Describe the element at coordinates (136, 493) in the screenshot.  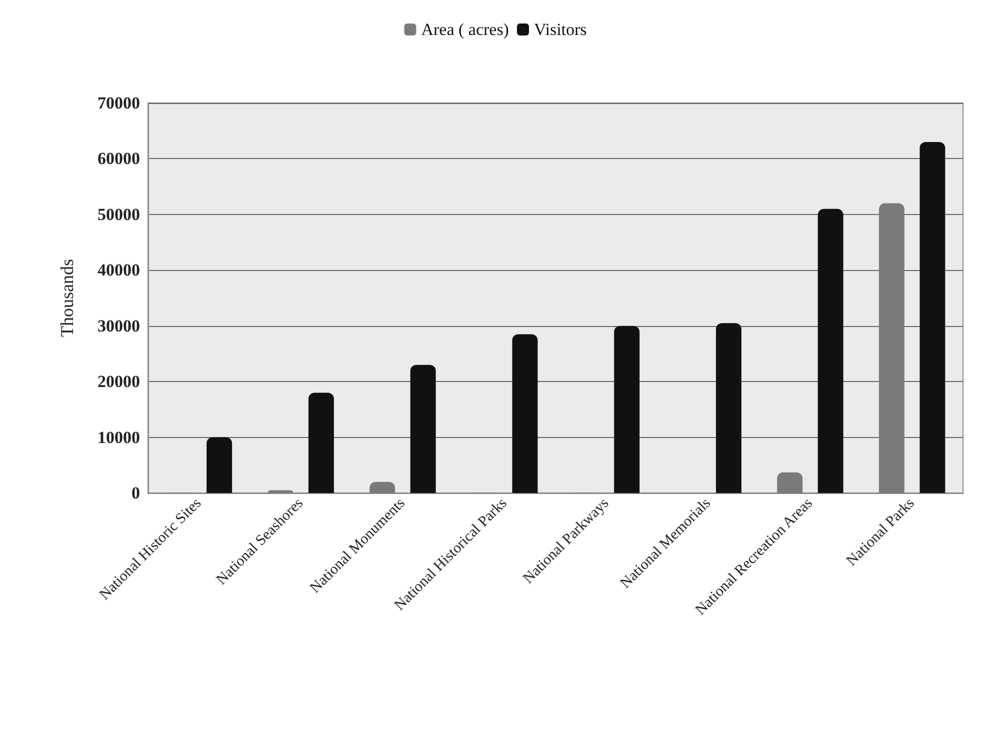
I see `y-tick-label: 0` at that location.